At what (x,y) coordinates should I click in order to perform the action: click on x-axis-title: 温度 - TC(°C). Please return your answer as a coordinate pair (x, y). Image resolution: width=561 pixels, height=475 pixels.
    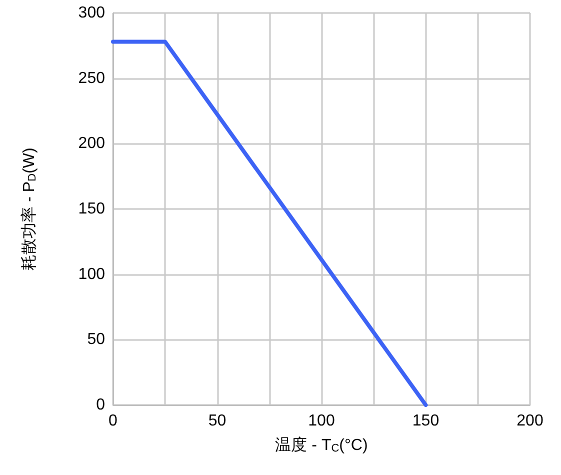
    Looking at the image, I should click on (321, 445).